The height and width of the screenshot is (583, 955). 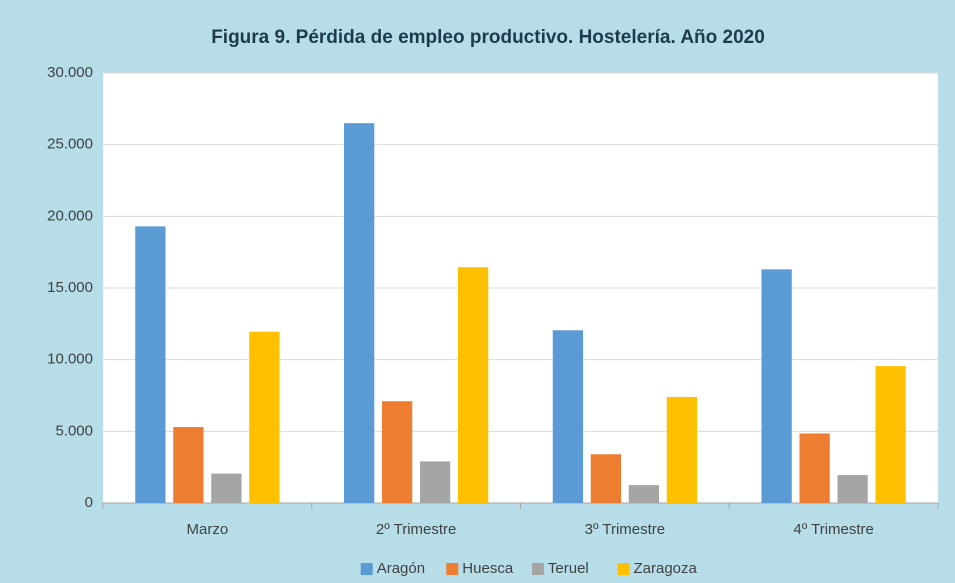 What do you see at coordinates (568, 568) in the screenshot?
I see `legend-label: Teruel` at bounding box center [568, 568].